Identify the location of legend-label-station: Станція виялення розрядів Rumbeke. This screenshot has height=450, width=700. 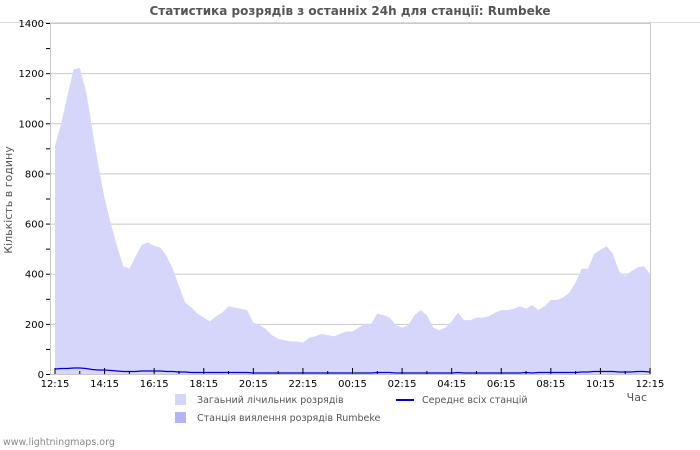
(289, 418).